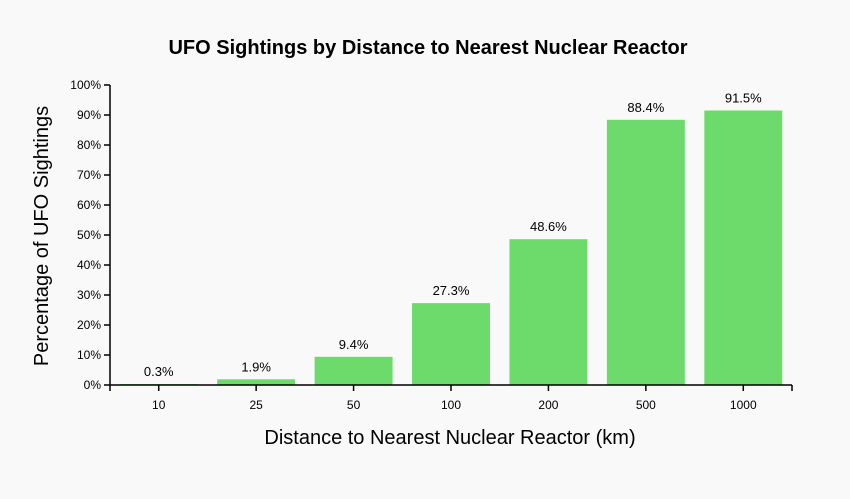  I want to click on x-tick-label: 50, so click(354, 405).